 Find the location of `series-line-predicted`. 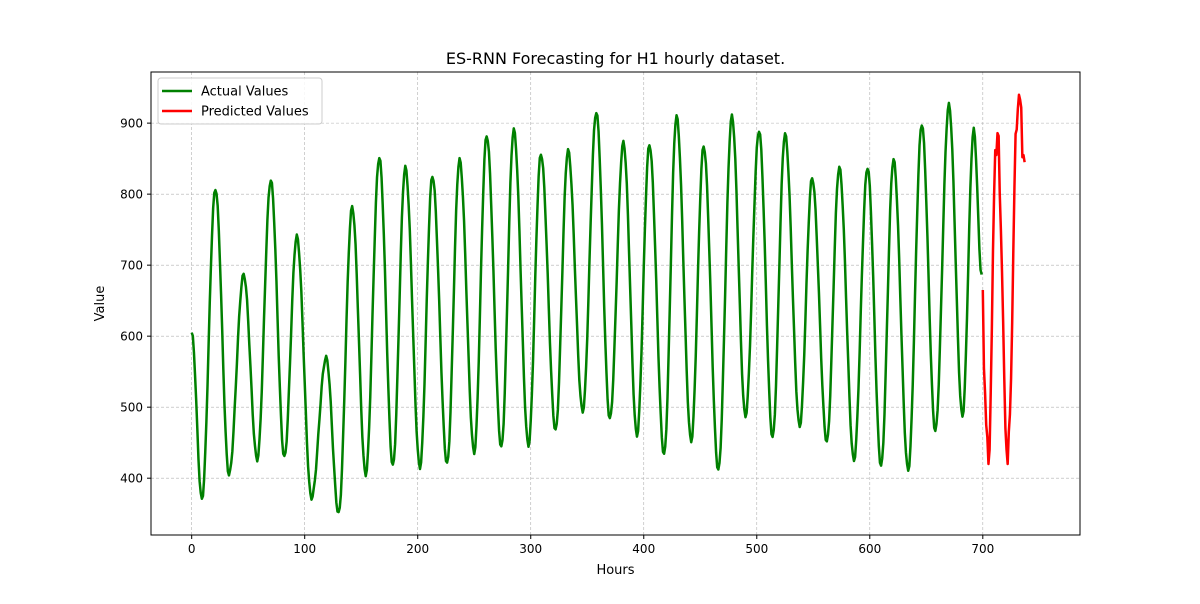

series-line-predicted is located at coordinates (1003, 279).